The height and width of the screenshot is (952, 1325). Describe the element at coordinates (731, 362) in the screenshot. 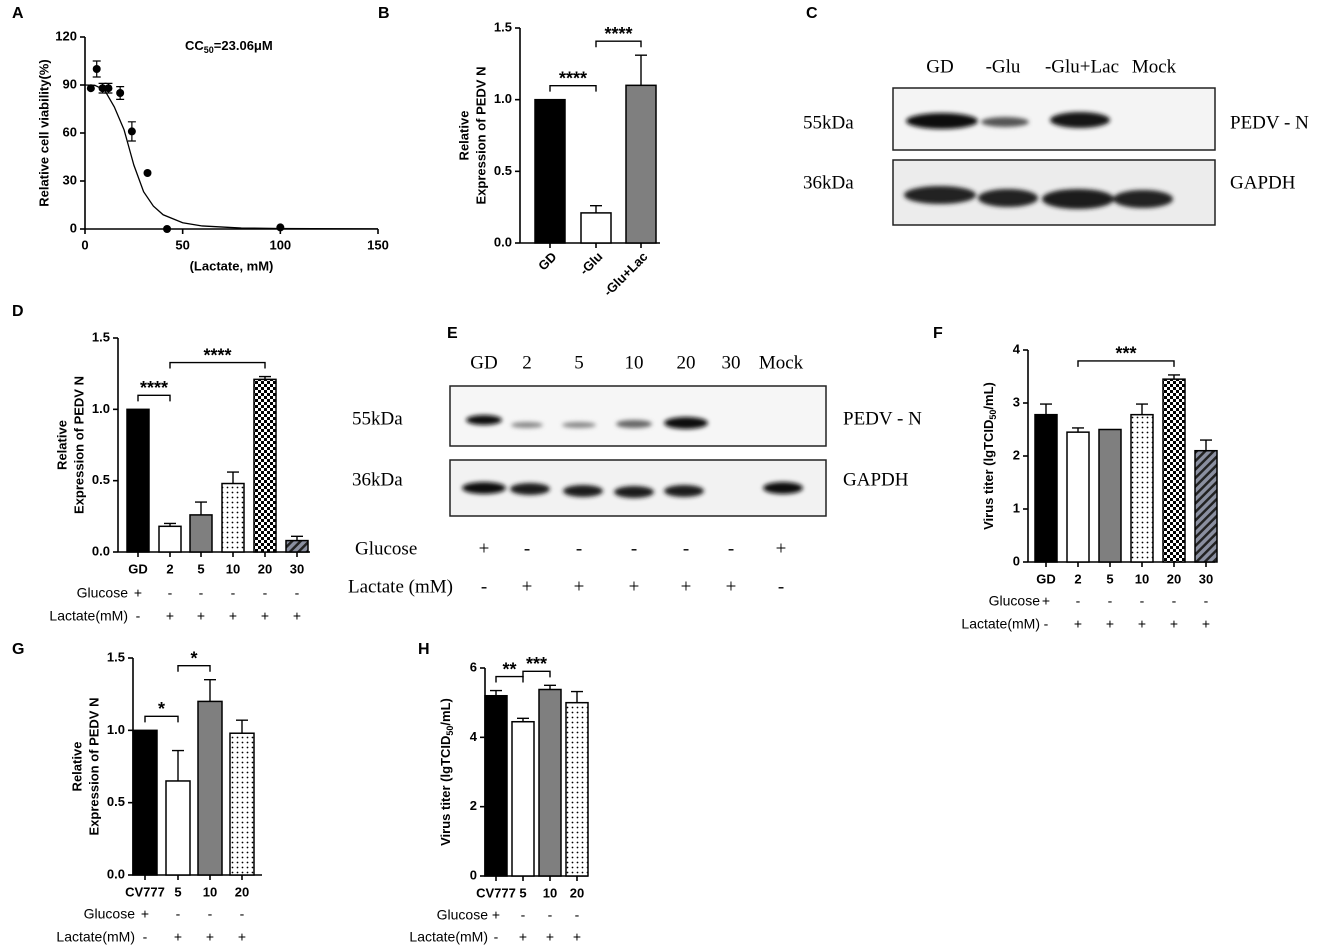

I see `lane-label: 30` at that location.